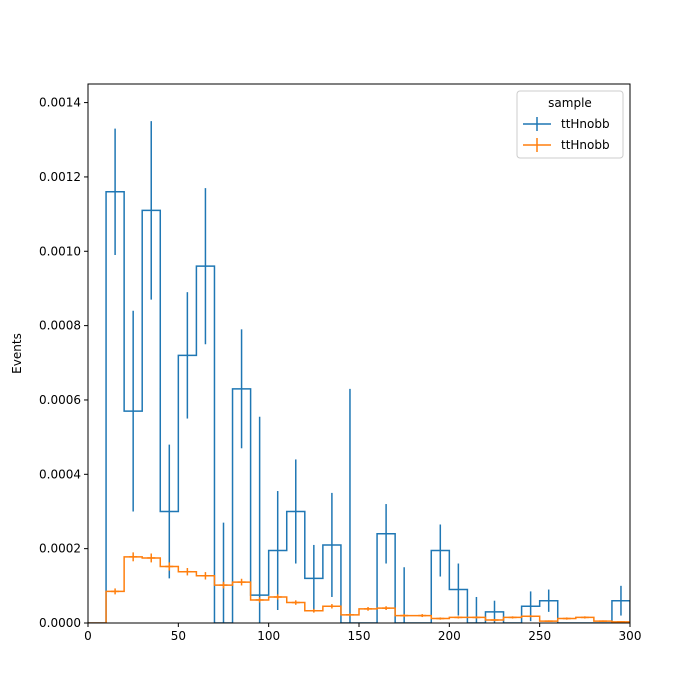 The width and height of the screenshot is (700, 700). I want to click on legend-title: sample, so click(570, 103).